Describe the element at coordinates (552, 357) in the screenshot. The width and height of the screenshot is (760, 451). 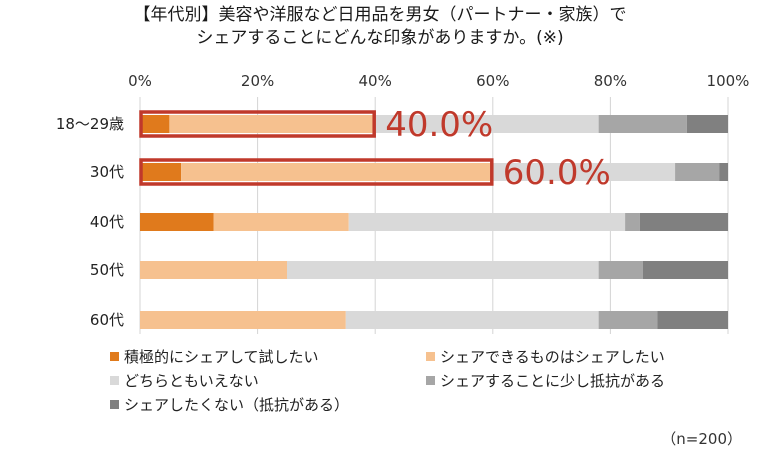
I see `legend-label: シェアできるものはシェアしたい` at that location.